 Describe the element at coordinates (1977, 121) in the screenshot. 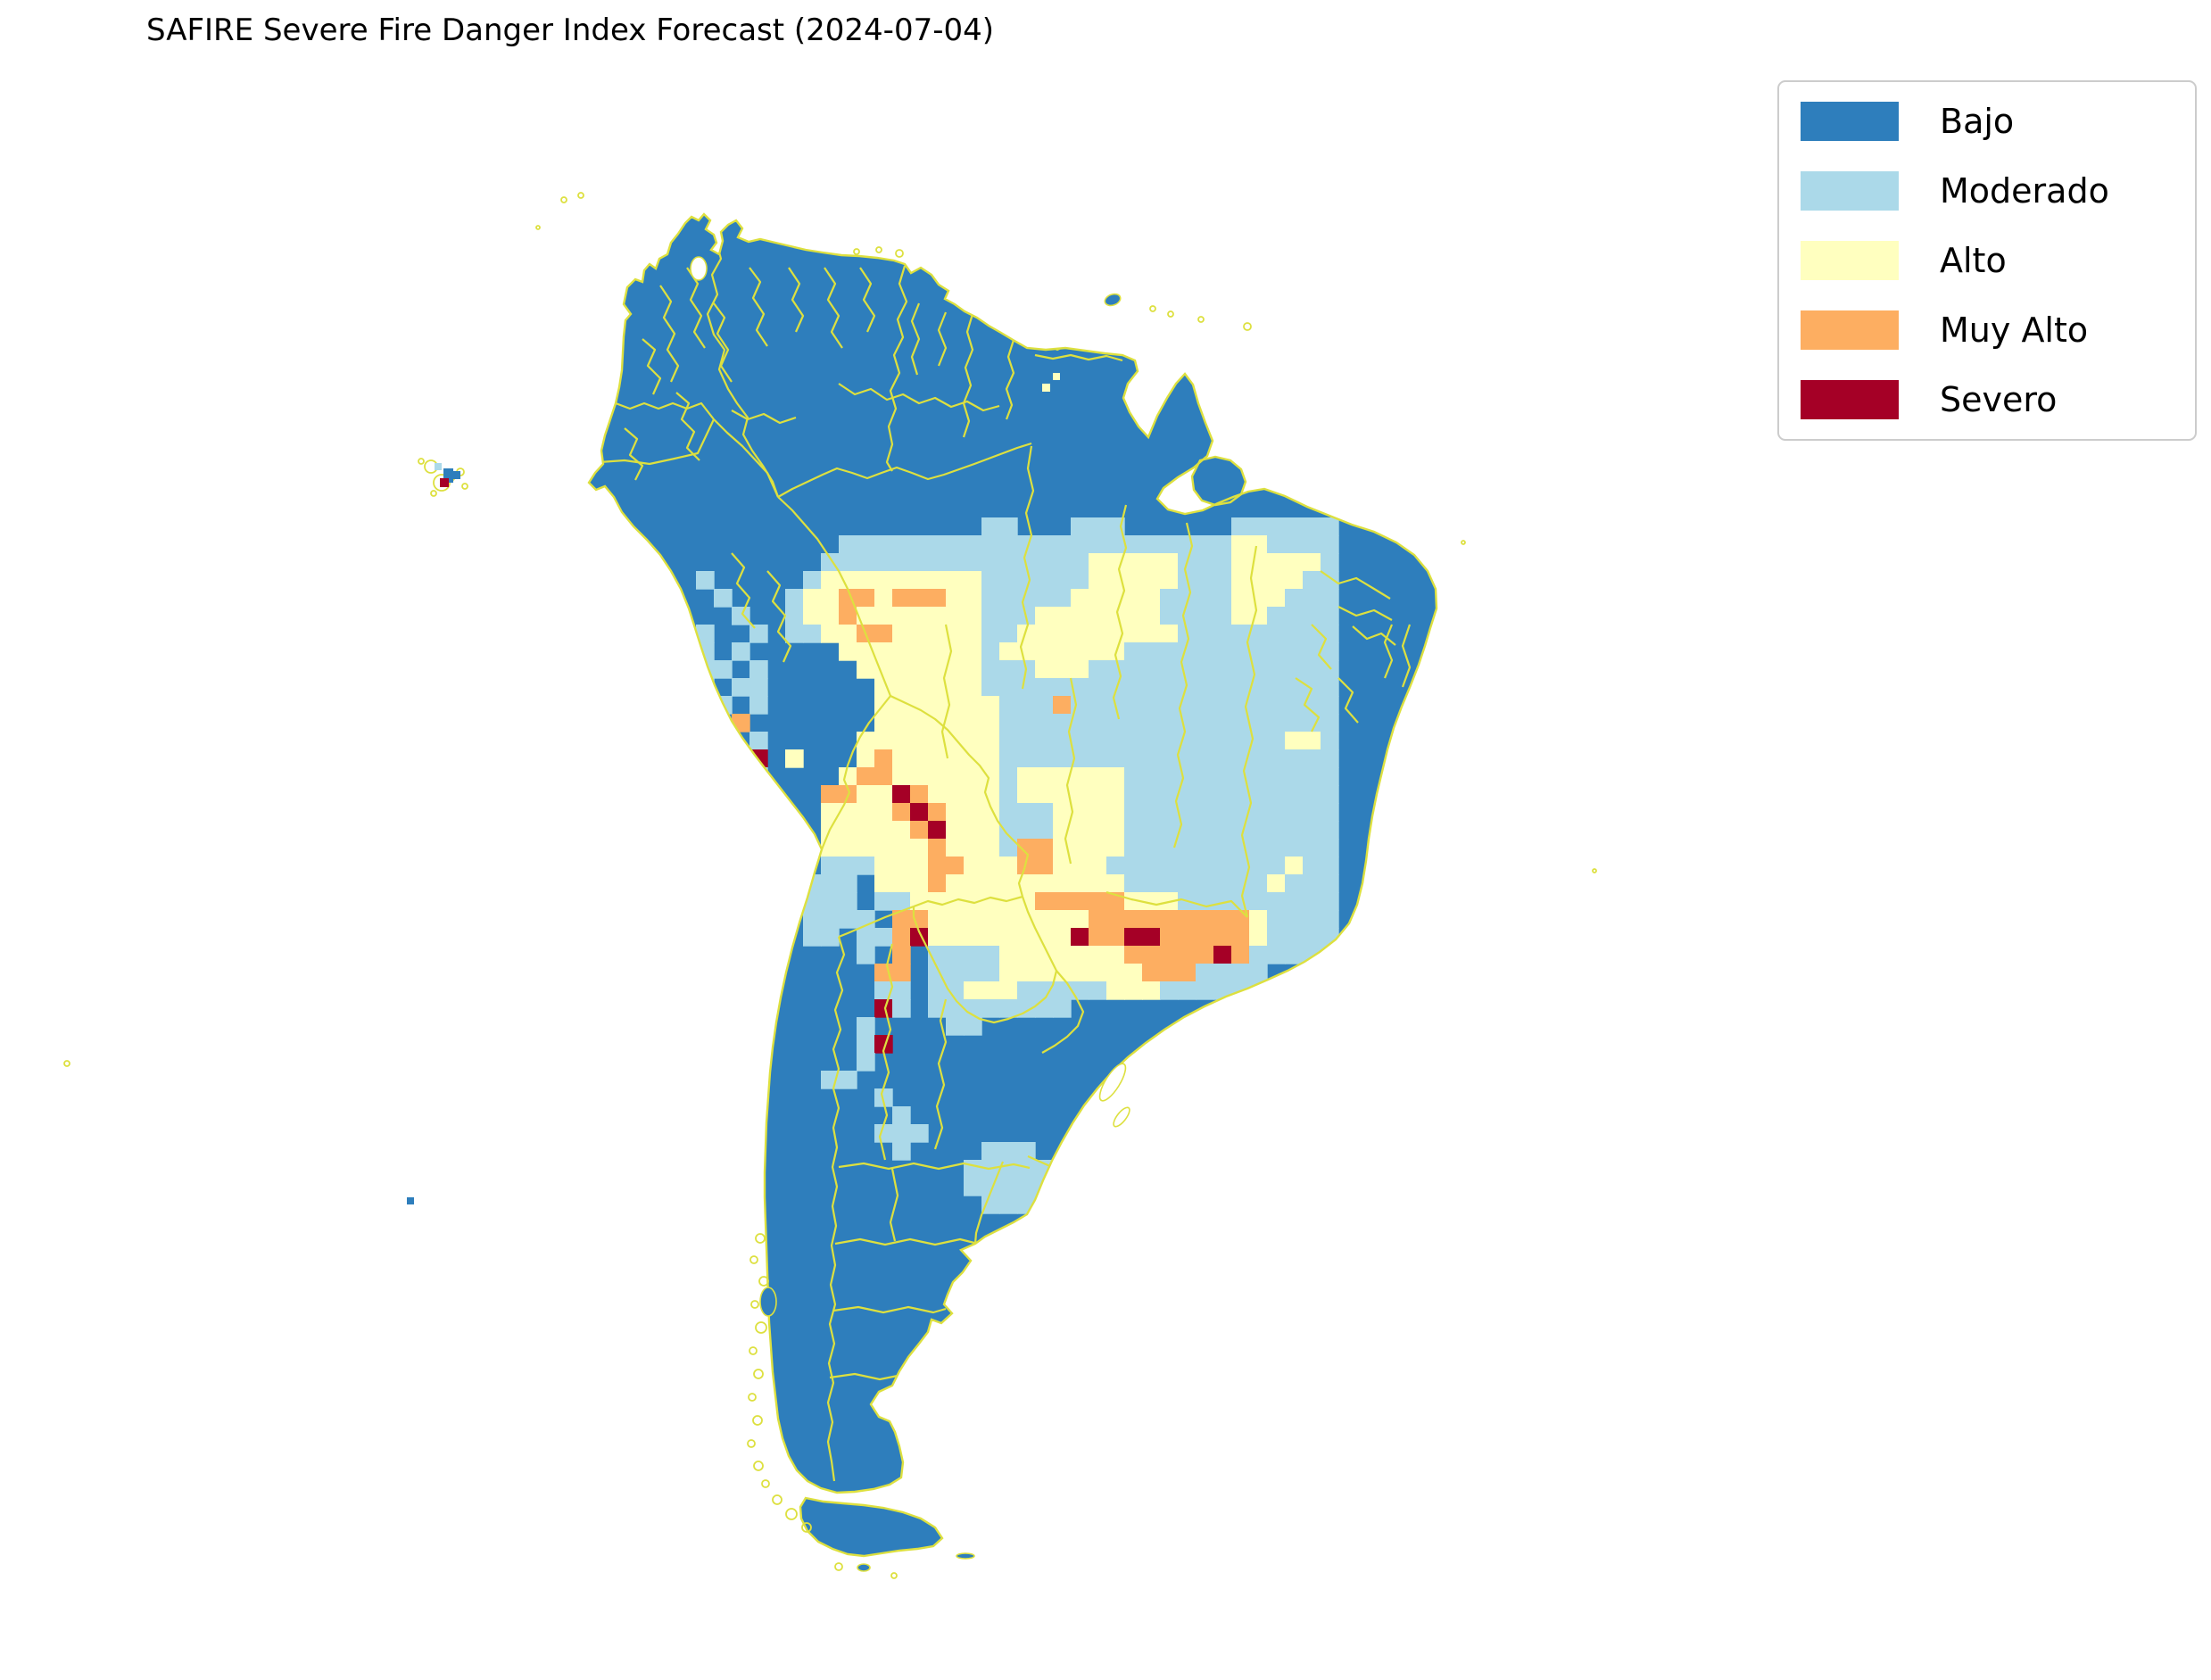

I see `legend-label-bajo: Bajo` at that location.